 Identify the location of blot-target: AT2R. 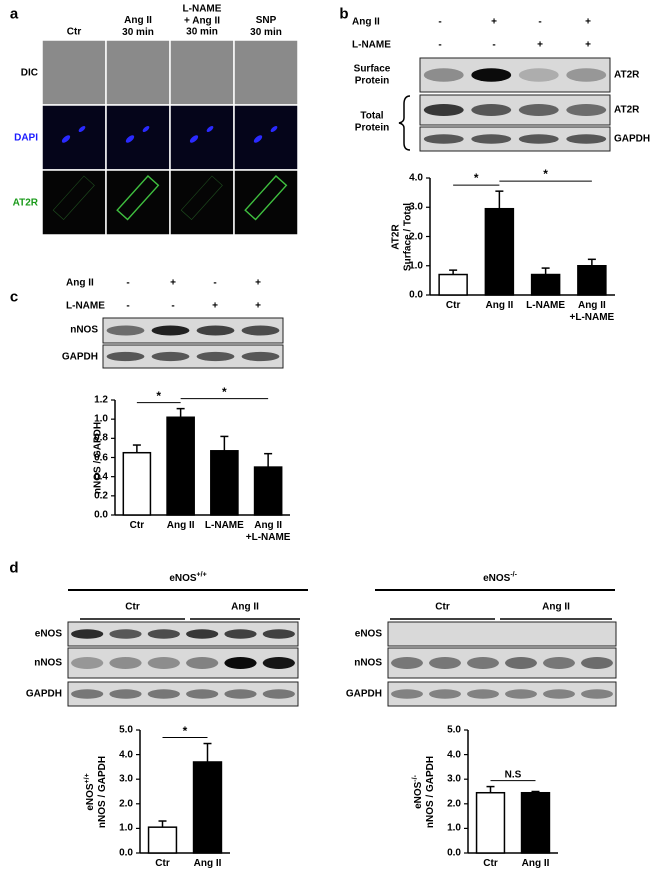
(627, 110).